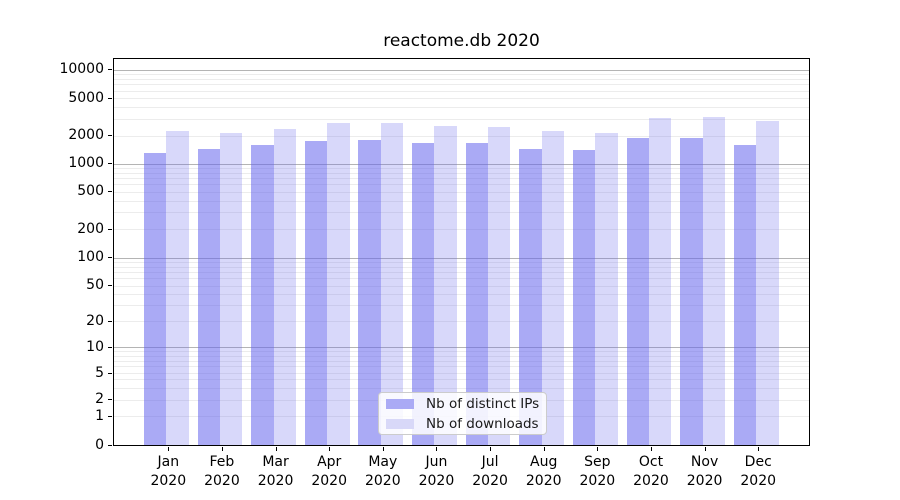  Describe the element at coordinates (369, 292) in the screenshot. I see `bar-distinct-ips-may` at that location.